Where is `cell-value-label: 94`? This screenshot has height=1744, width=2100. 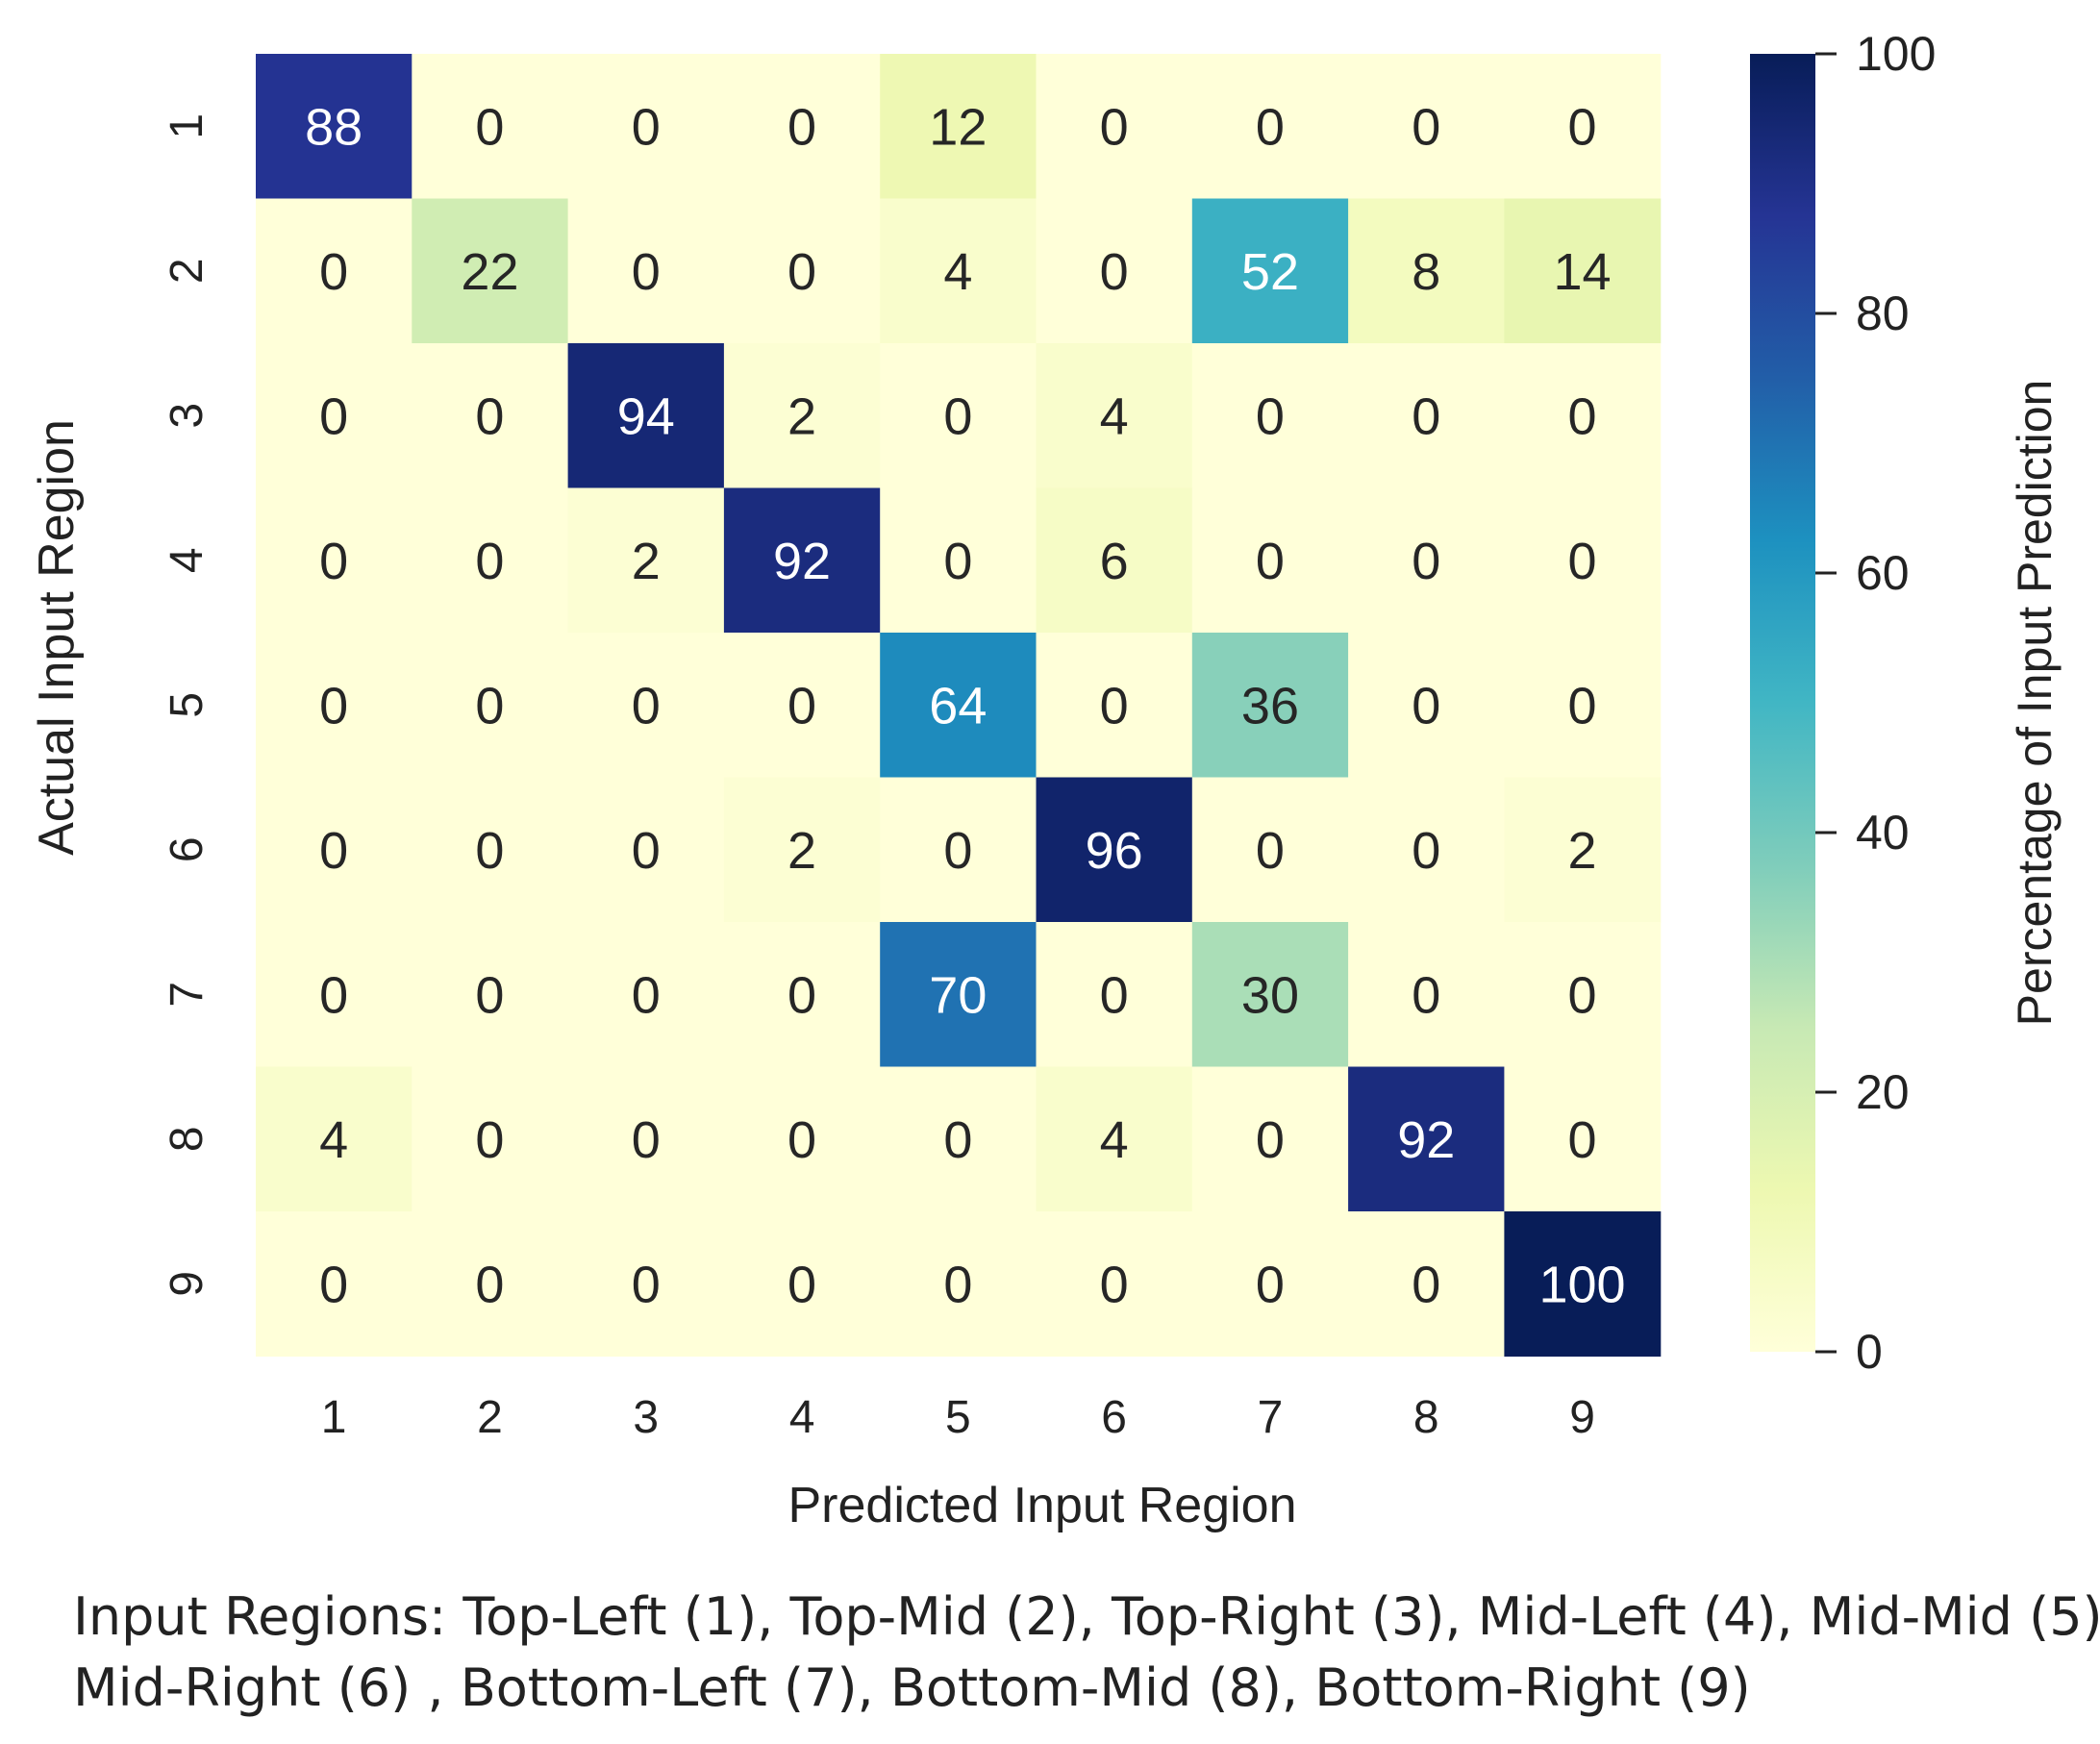 cell-value-label: 94 is located at coordinates (646, 416).